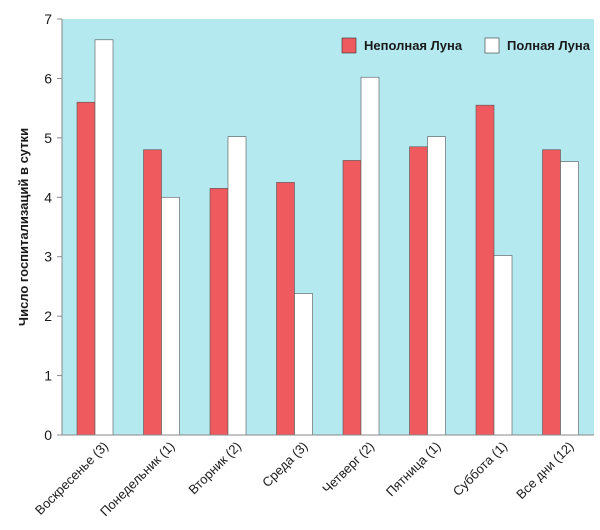  What do you see at coordinates (48, 257) in the screenshot?
I see `y-tick-label: 3` at bounding box center [48, 257].